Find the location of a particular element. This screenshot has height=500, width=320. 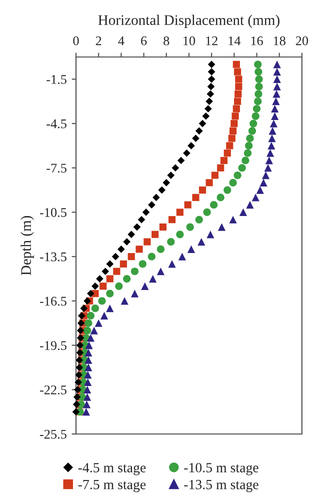

x-tick-label: 10 is located at coordinates (190, 41).